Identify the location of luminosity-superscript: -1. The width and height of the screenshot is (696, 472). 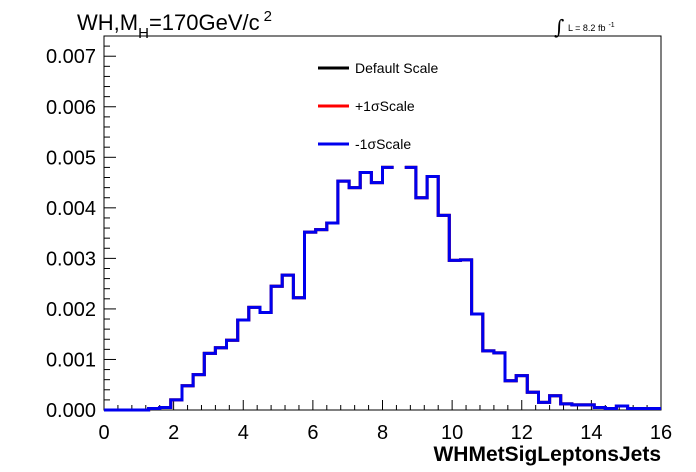
(611, 25).